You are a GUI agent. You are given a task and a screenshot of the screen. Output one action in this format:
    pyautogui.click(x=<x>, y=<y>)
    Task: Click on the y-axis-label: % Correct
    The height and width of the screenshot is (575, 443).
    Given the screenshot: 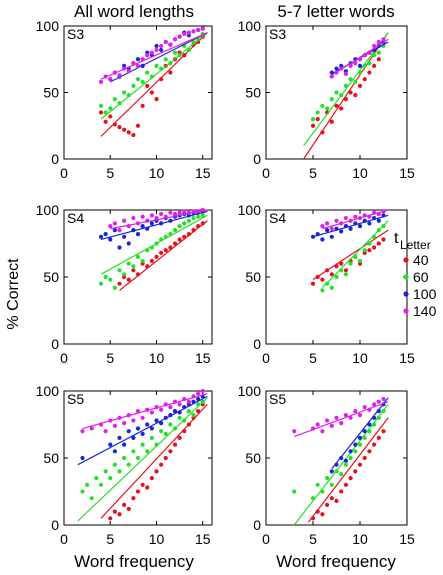 What is the action you would take?
    pyautogui.click(x=13, y=294)
    